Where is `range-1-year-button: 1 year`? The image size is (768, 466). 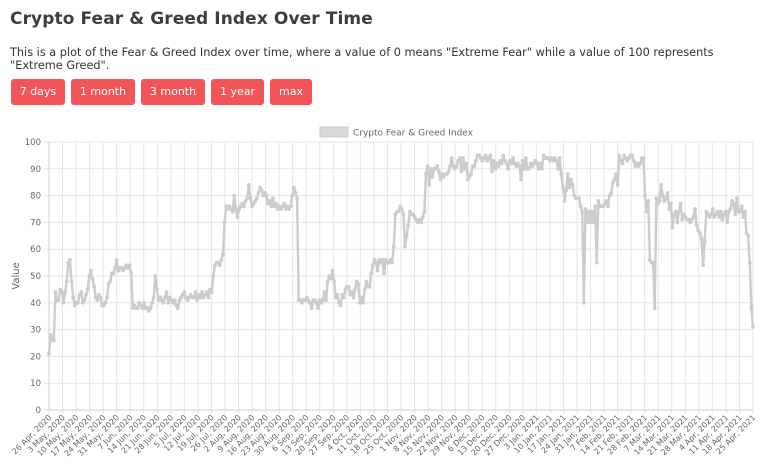 range-1-year-button: 1 year is located at coordinates (237, 92).